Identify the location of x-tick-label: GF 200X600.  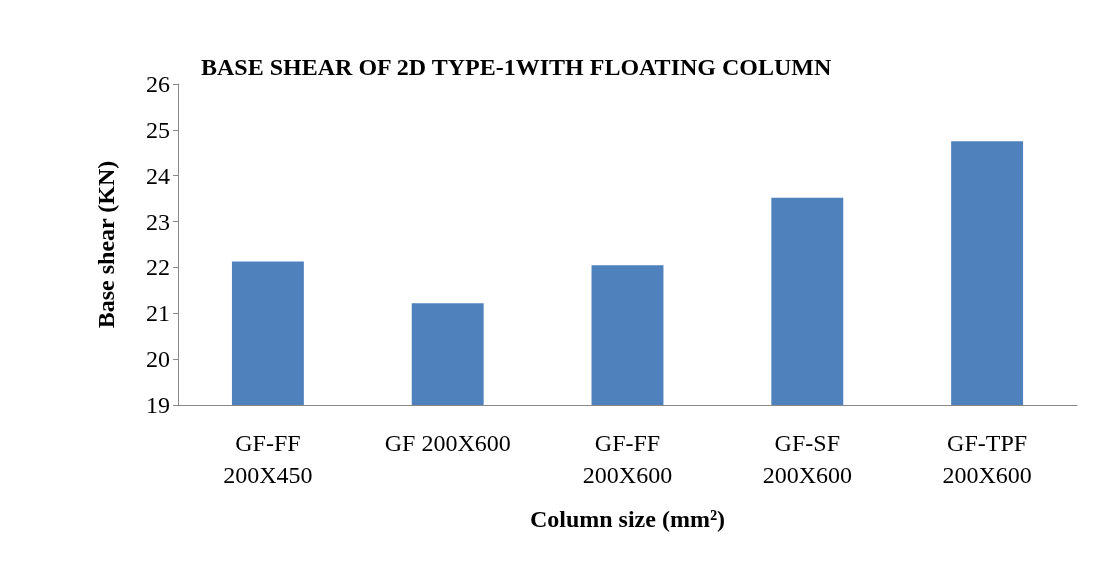
(447, 443).